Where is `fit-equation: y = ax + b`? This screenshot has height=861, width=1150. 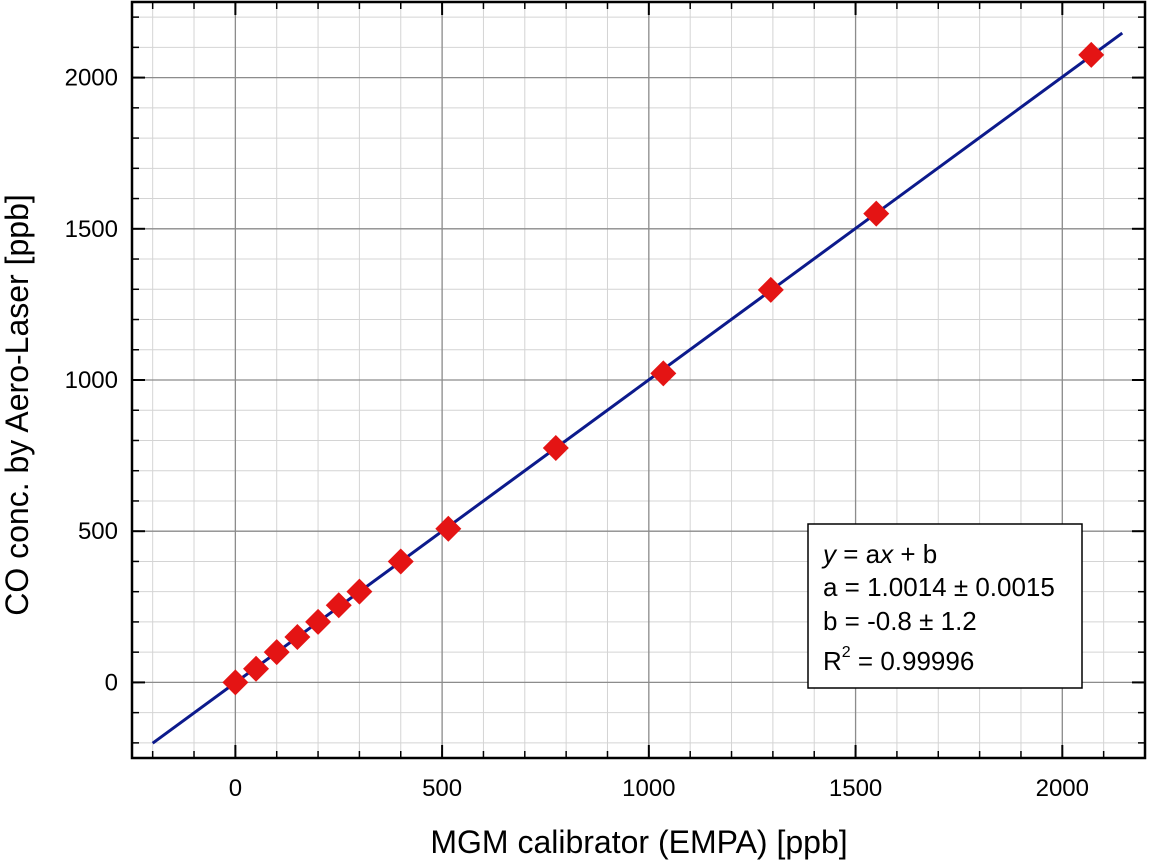
fit-equation: y = ax + b is located at coordinates (879, 554).